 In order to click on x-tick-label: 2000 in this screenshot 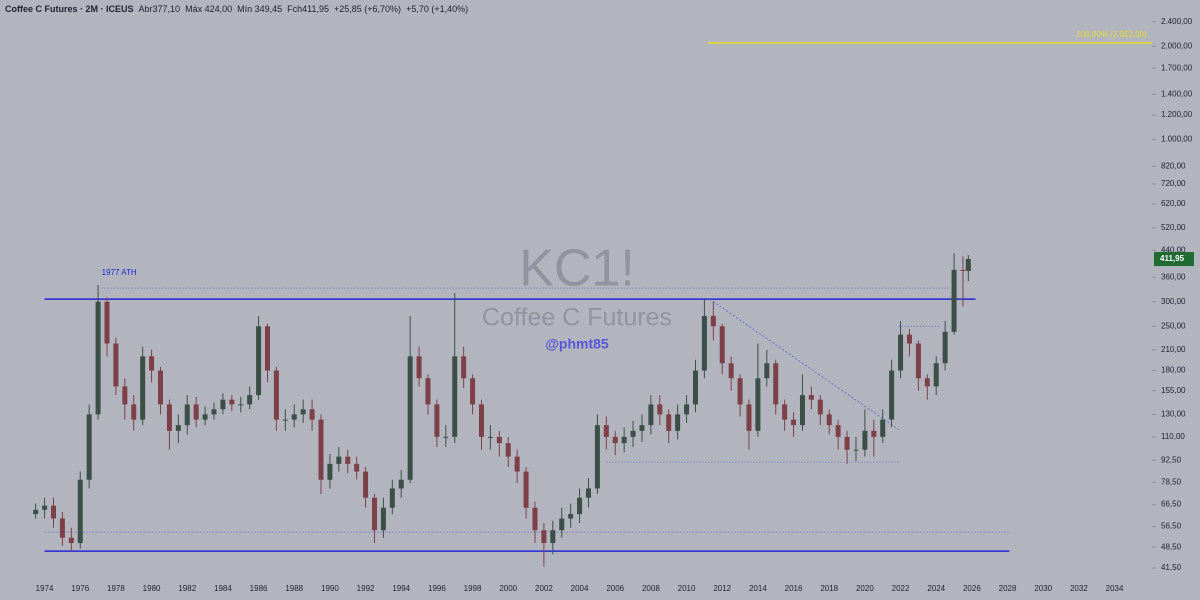, I will do `click(508, 588)`.